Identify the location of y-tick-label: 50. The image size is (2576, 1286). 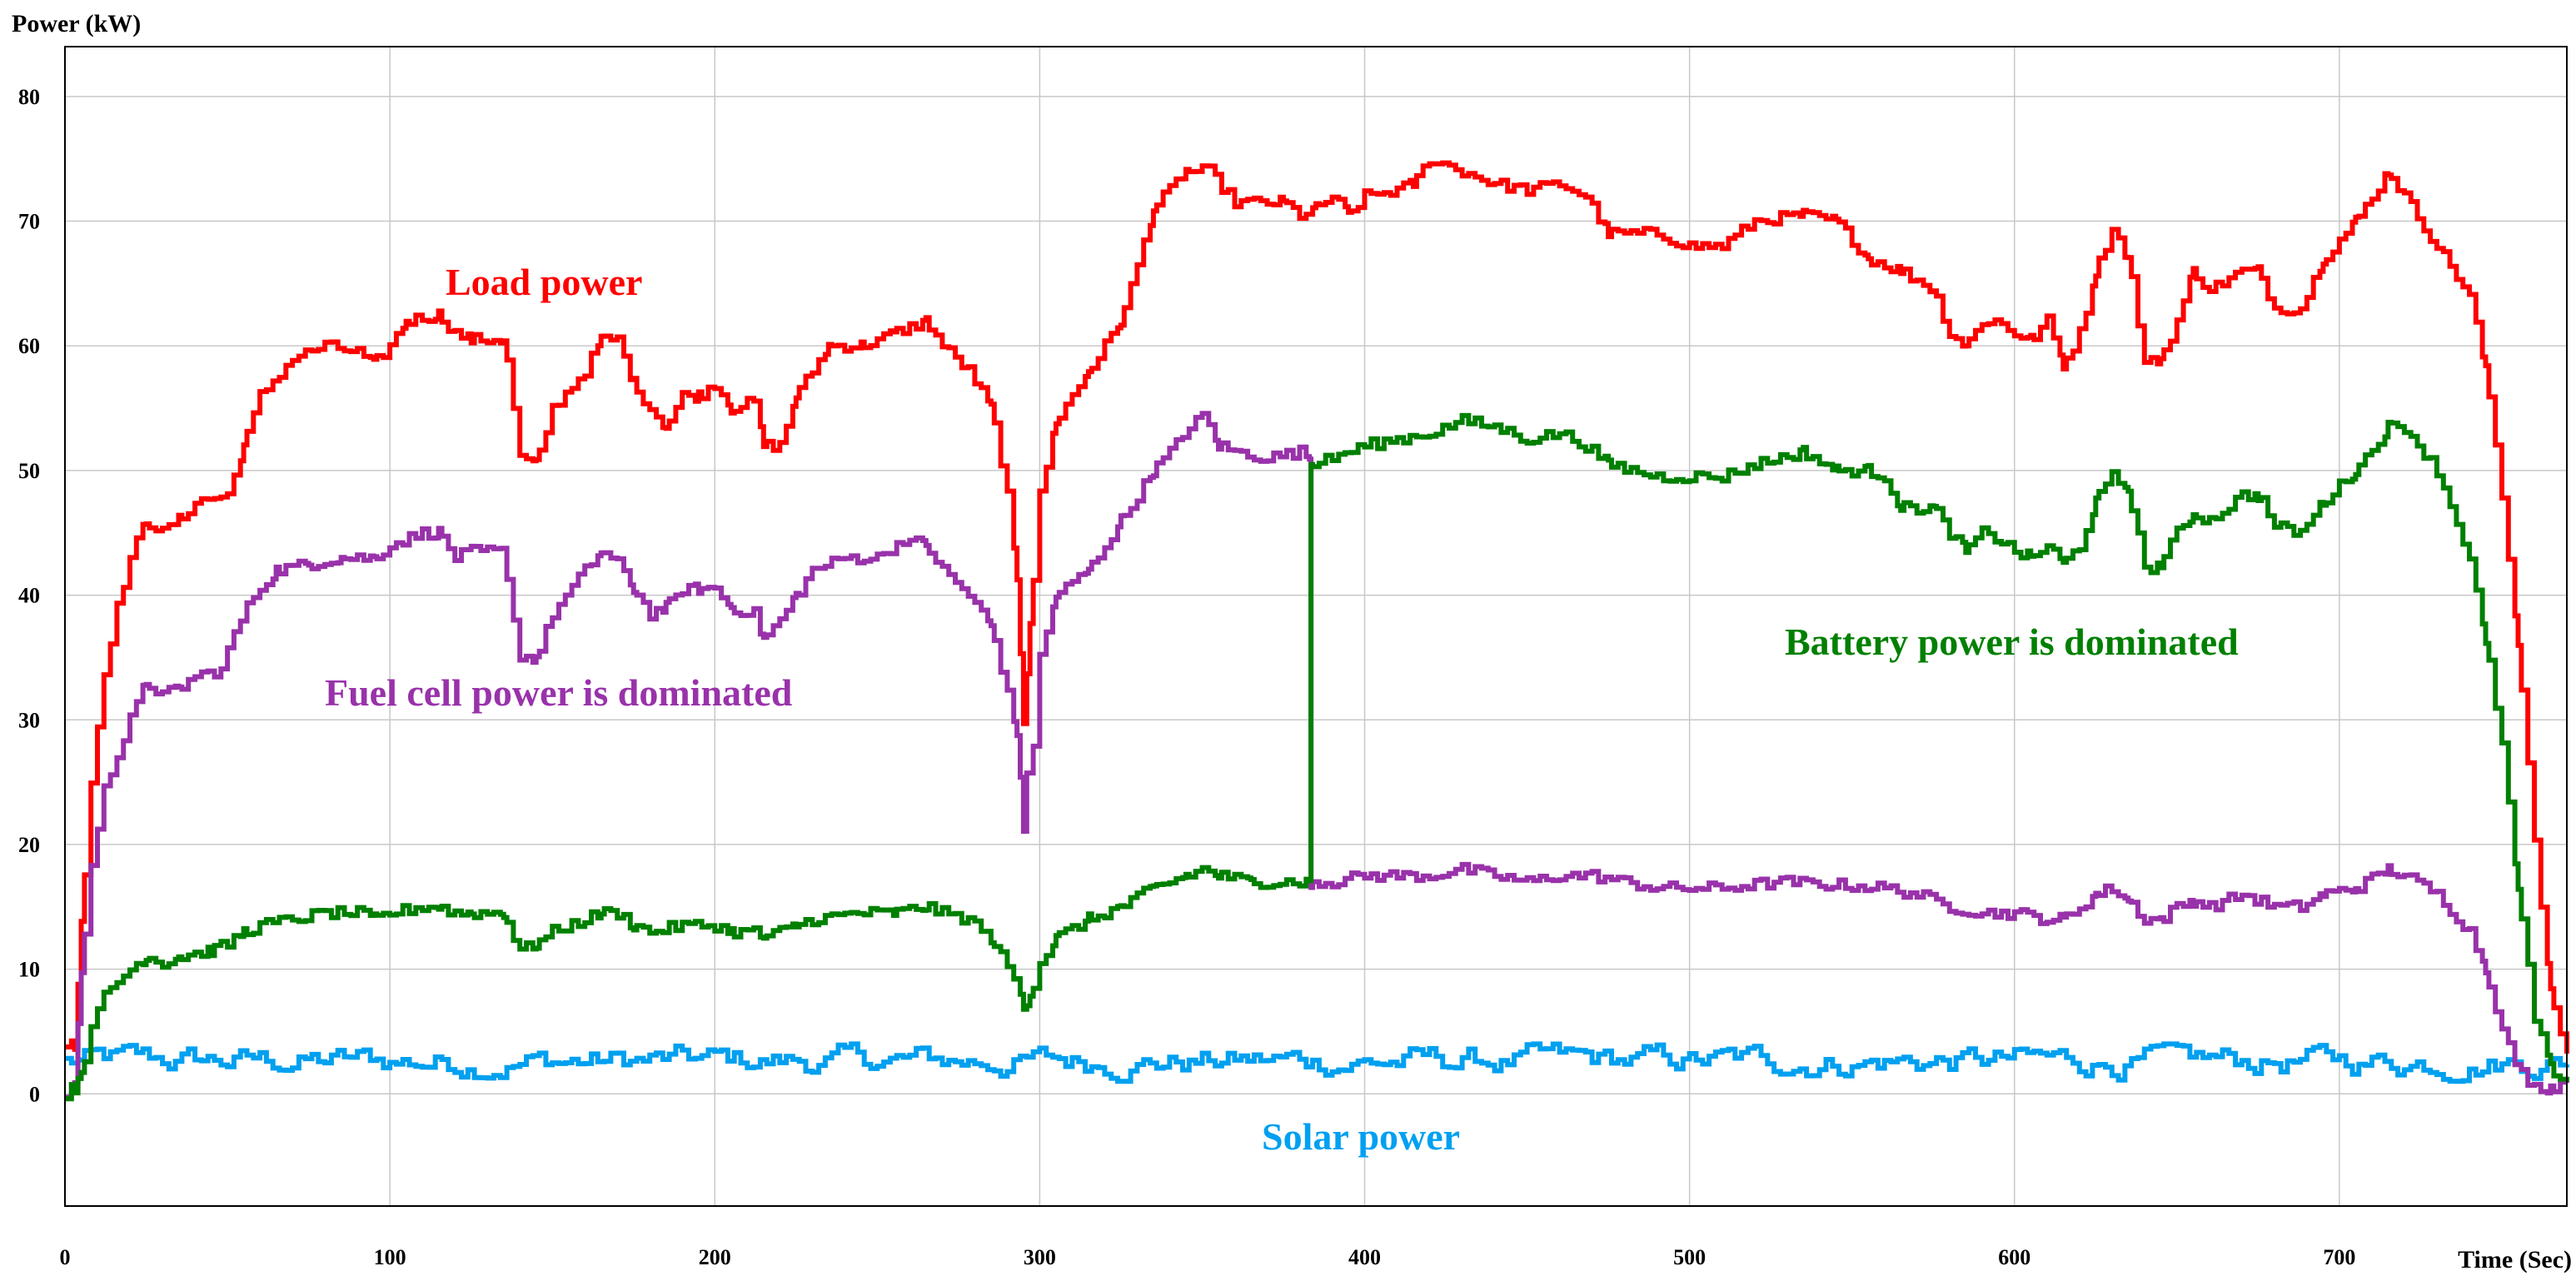
(29, 471).